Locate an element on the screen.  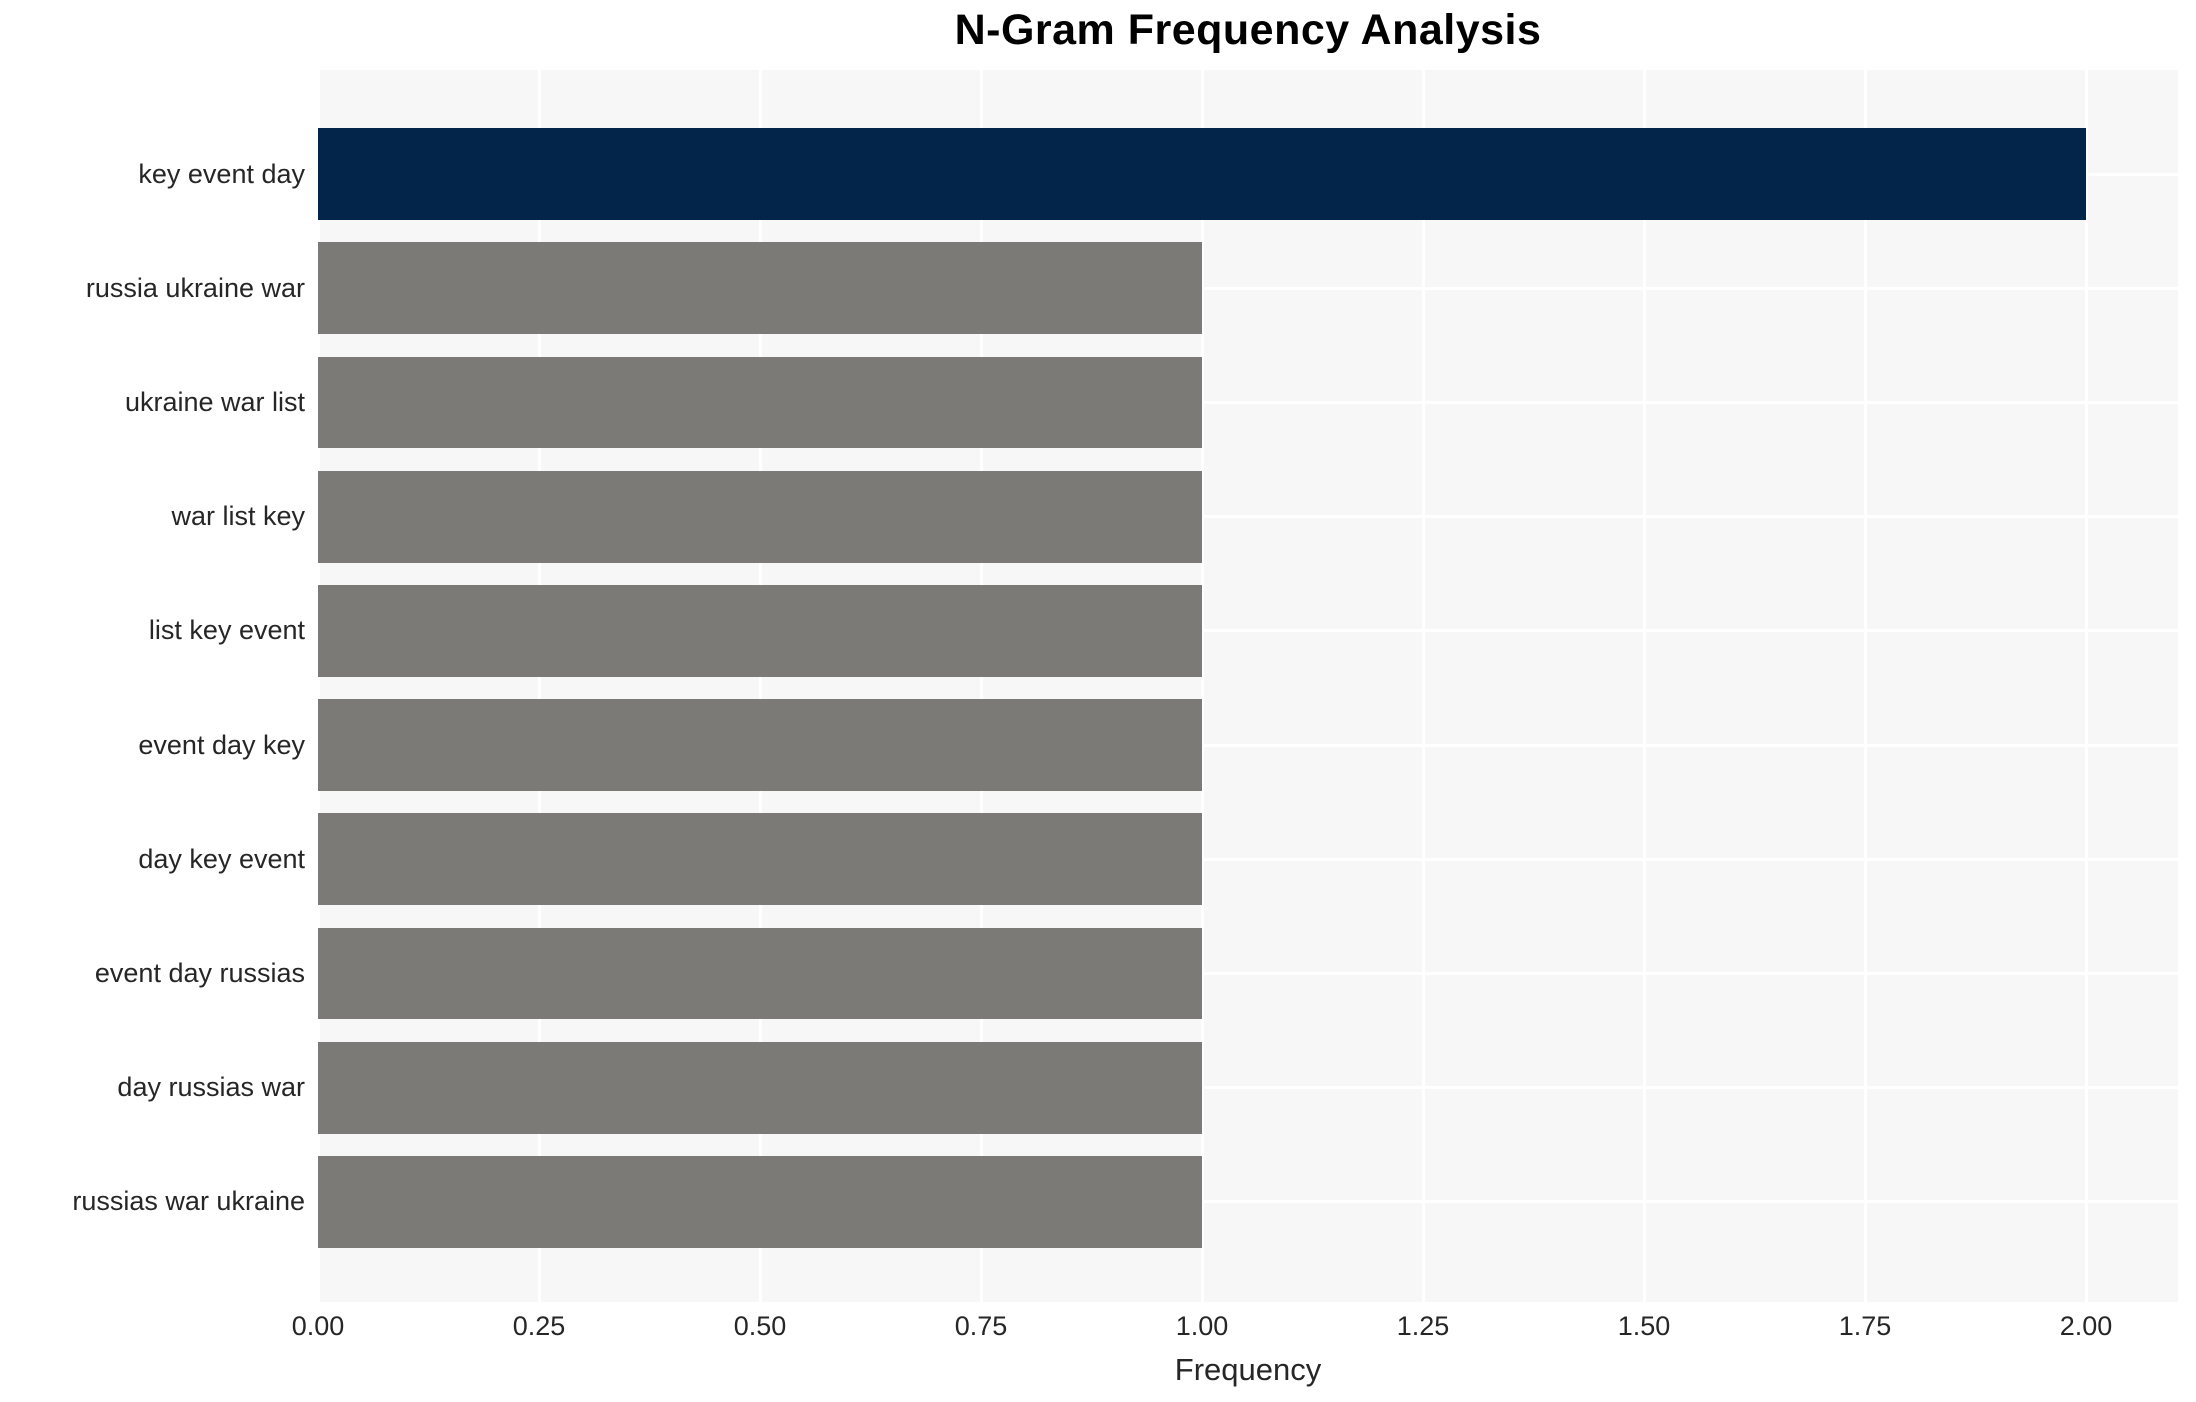
y-axis-tick-label: ukraine war list is located at coordinates (214, 402).